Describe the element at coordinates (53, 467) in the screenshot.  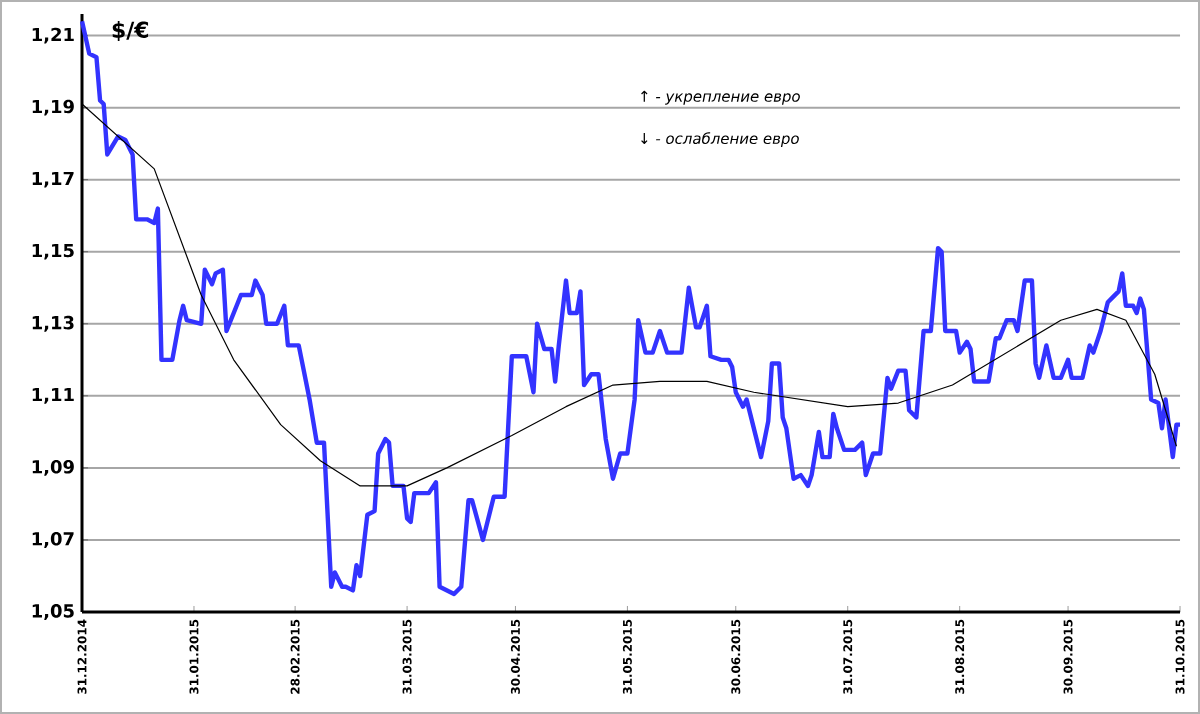
I see `y-tick-label: 1,09` at that location.